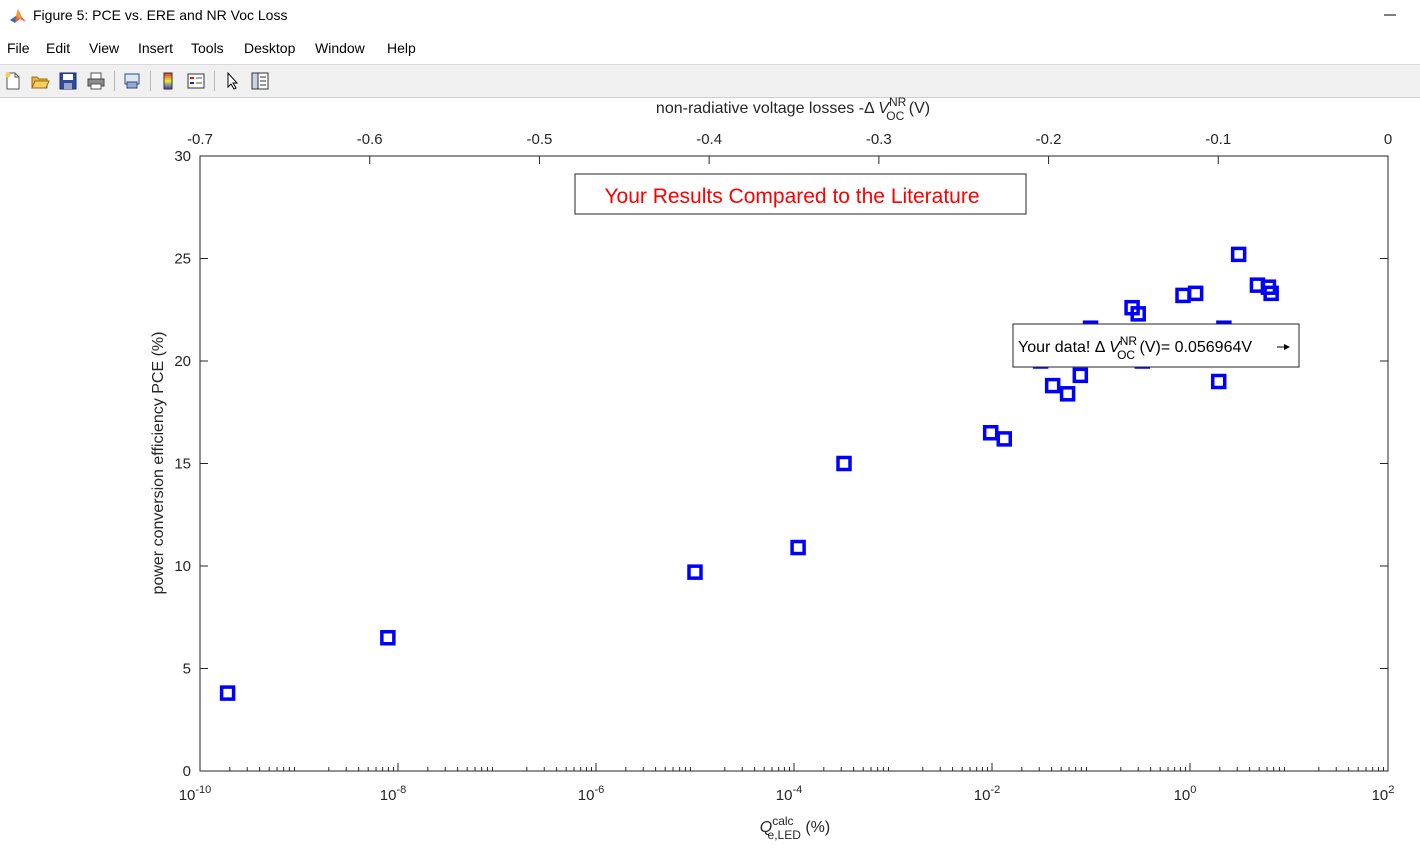  What do you see at coordinates (187, 771) in the screenshot?
I see `y-tick-label: 0` at bounding box center [187, 771].